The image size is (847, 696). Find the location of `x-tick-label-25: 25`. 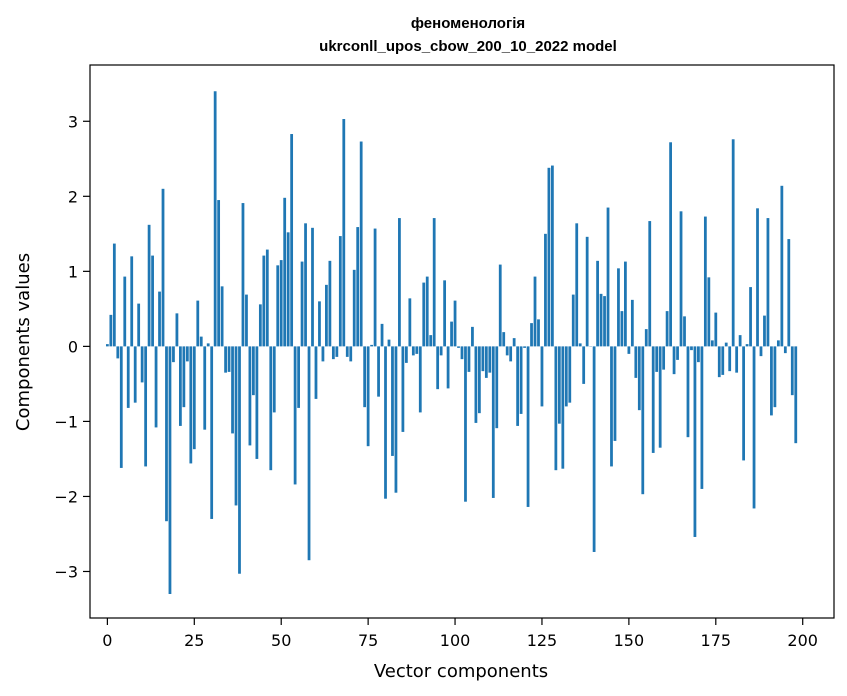

x-tick-label-25: 25 is located at coordinates (194, 640).